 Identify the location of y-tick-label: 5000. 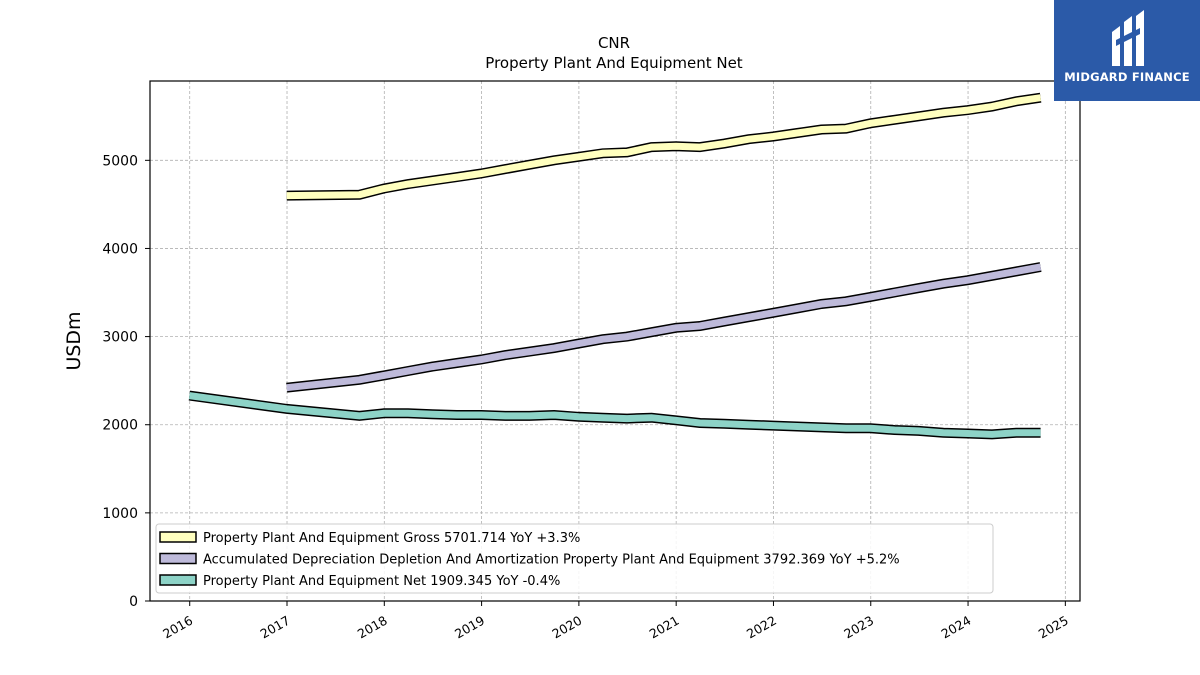
(120, 161).